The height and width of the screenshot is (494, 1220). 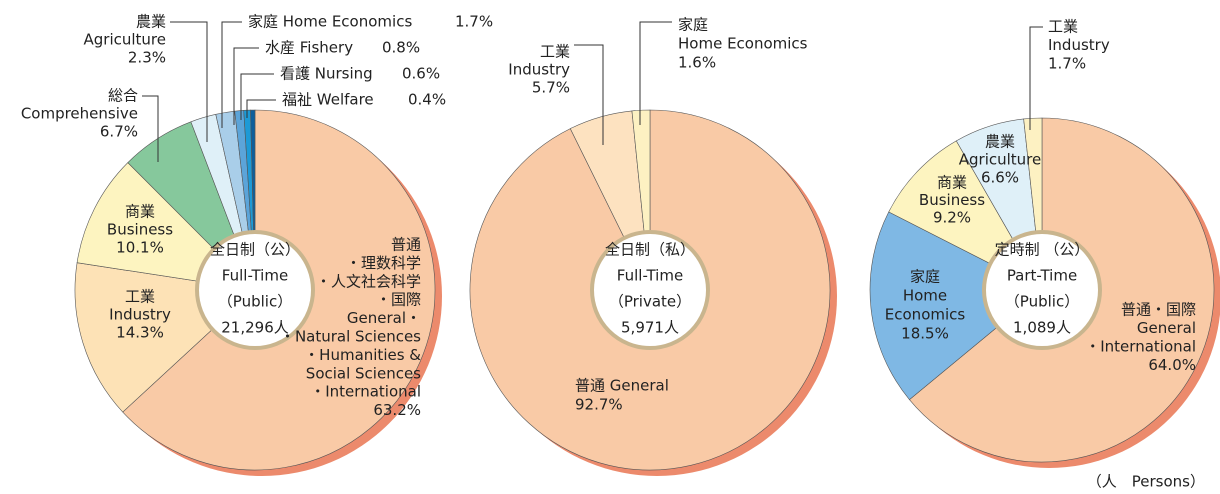 What do you see at coordinates (650, 328) in the screenshot?
I see `center-label: 5,971人` at bounding box center [650, 328].